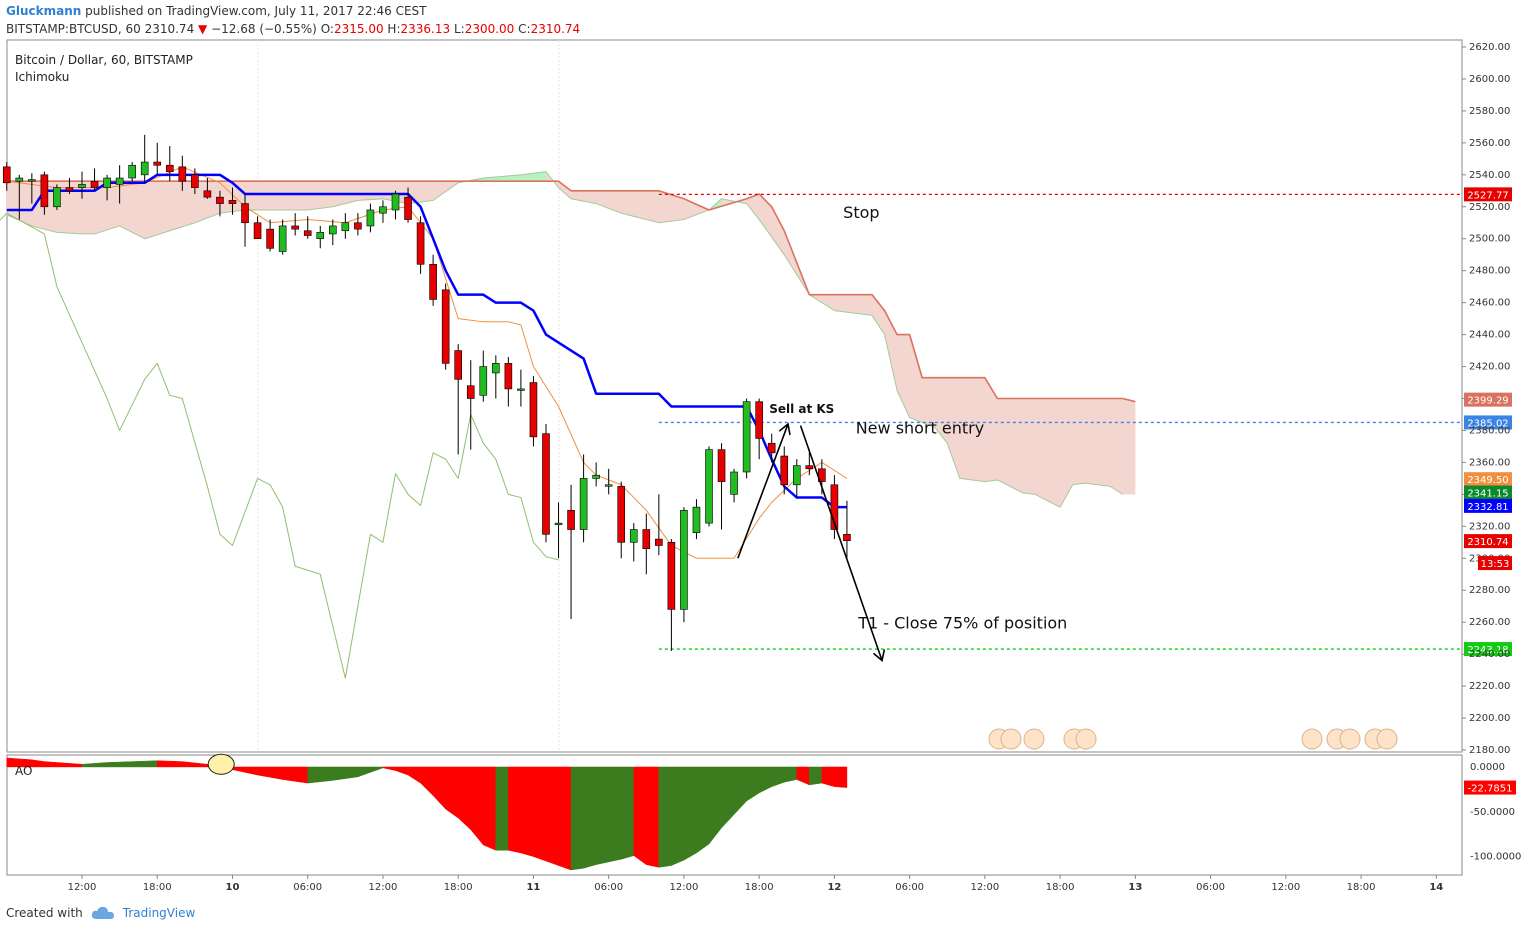 The height and width of the screenshot is (932, 1530). What do you see at coordinates (159, 913) in the screenshot?
I see `tradingview-link: TradingView` at bounding box center [159, 913].